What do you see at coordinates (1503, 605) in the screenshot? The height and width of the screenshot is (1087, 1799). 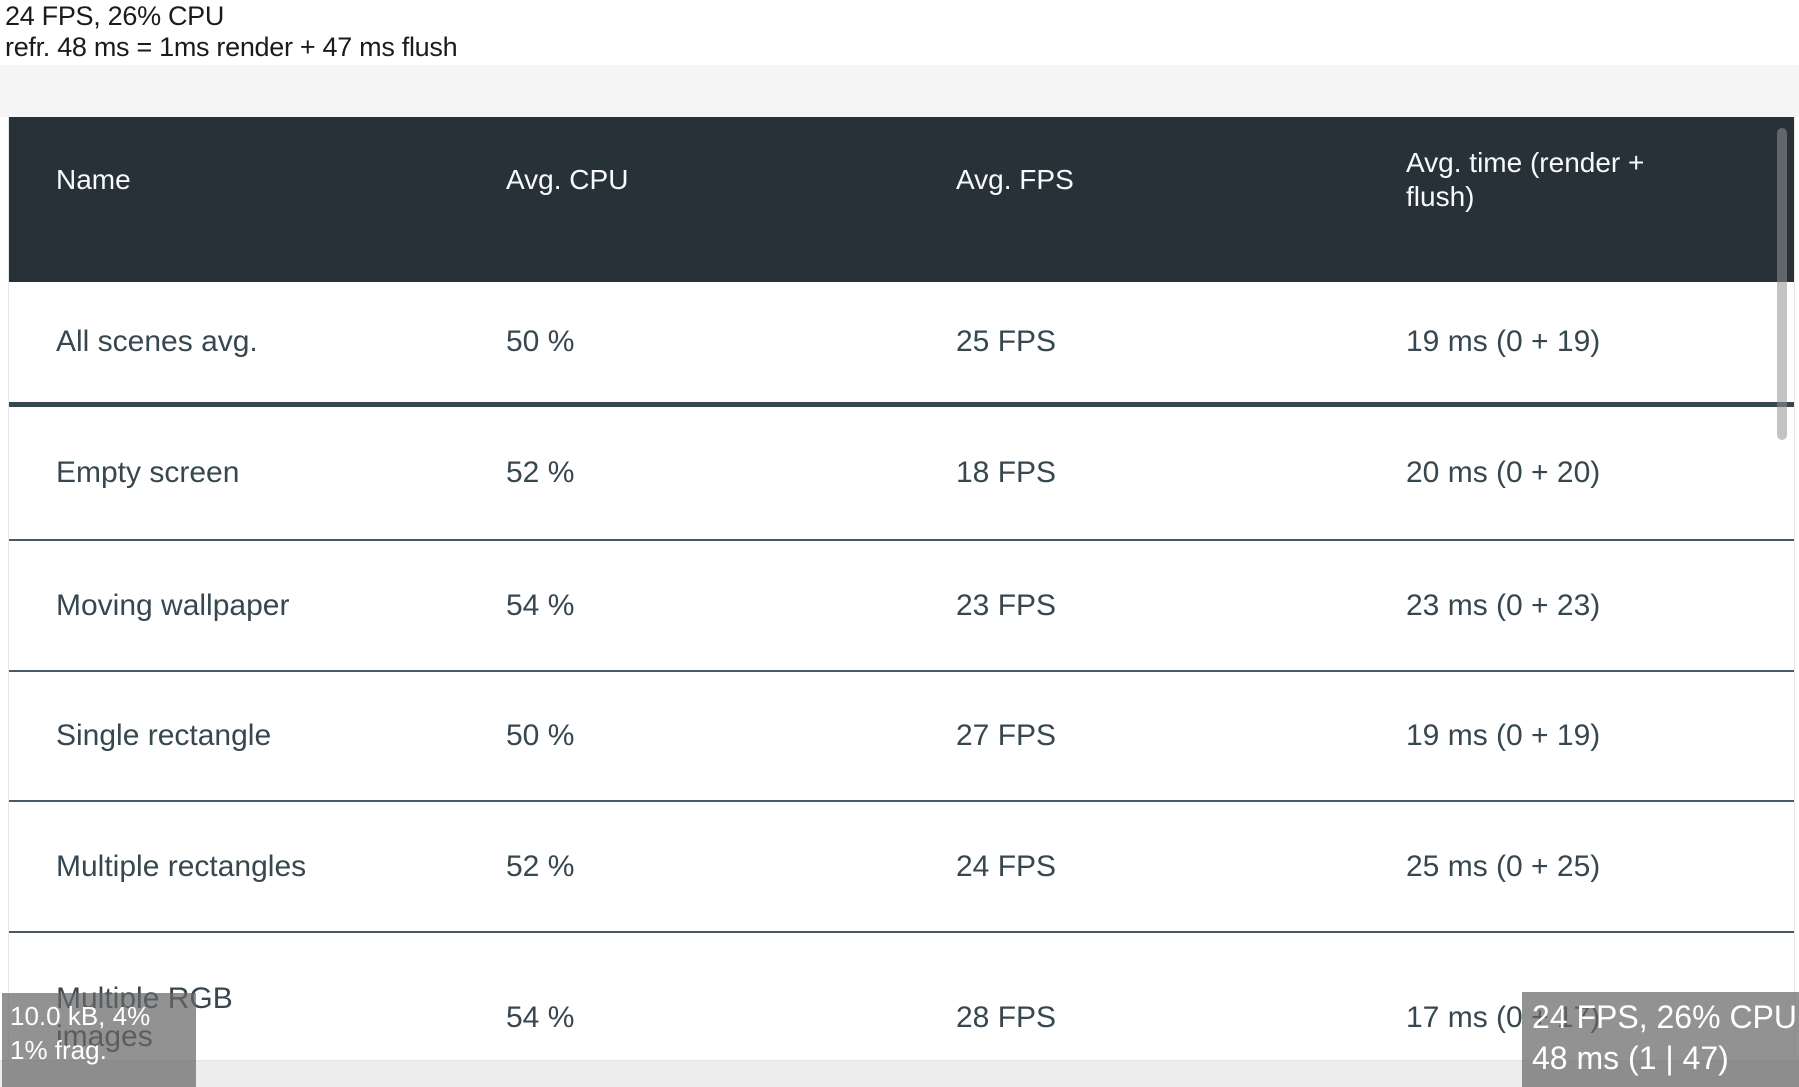 I see `time-cell: 23 ms (0 + 23)` at bounding box center [1503, 605].